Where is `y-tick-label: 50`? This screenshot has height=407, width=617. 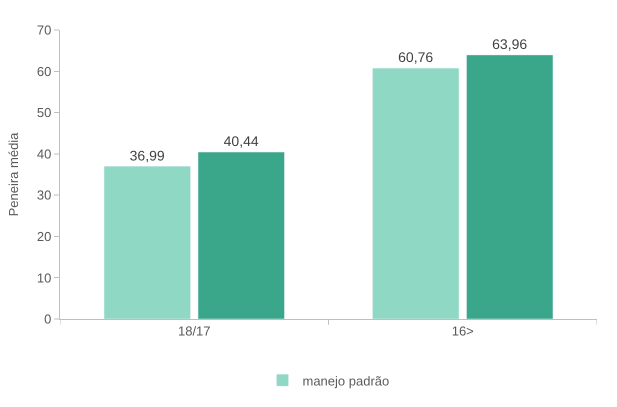 y-tick-label: 50 is located at coordinates (44, 112).